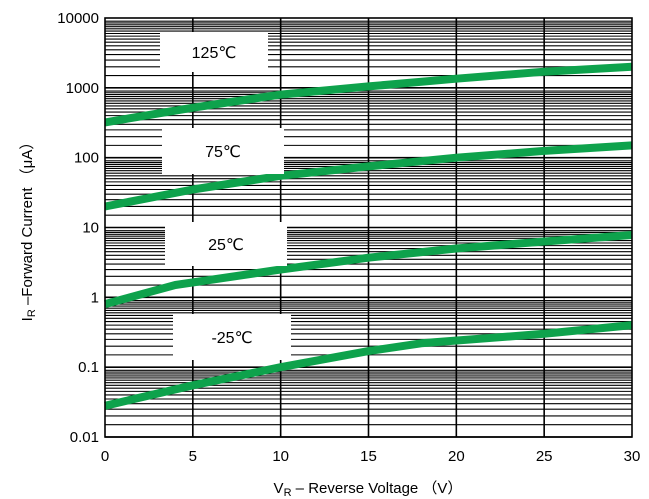 Image resolution: width=649 pixels, height=499 pixels. Describe the element at coordinates (105, 456) in the screenshot. I see `x-tick-label: 0` at that location.